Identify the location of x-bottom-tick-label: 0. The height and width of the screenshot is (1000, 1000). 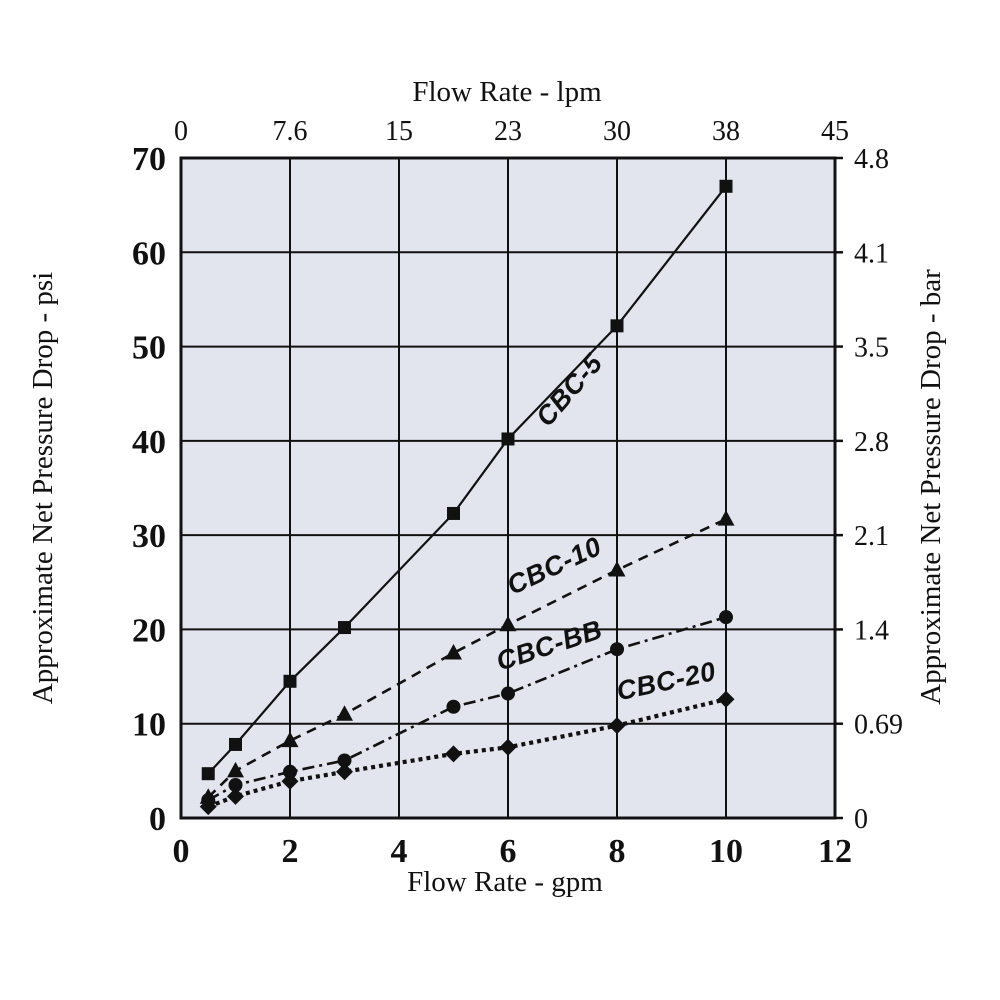
(181, 851).